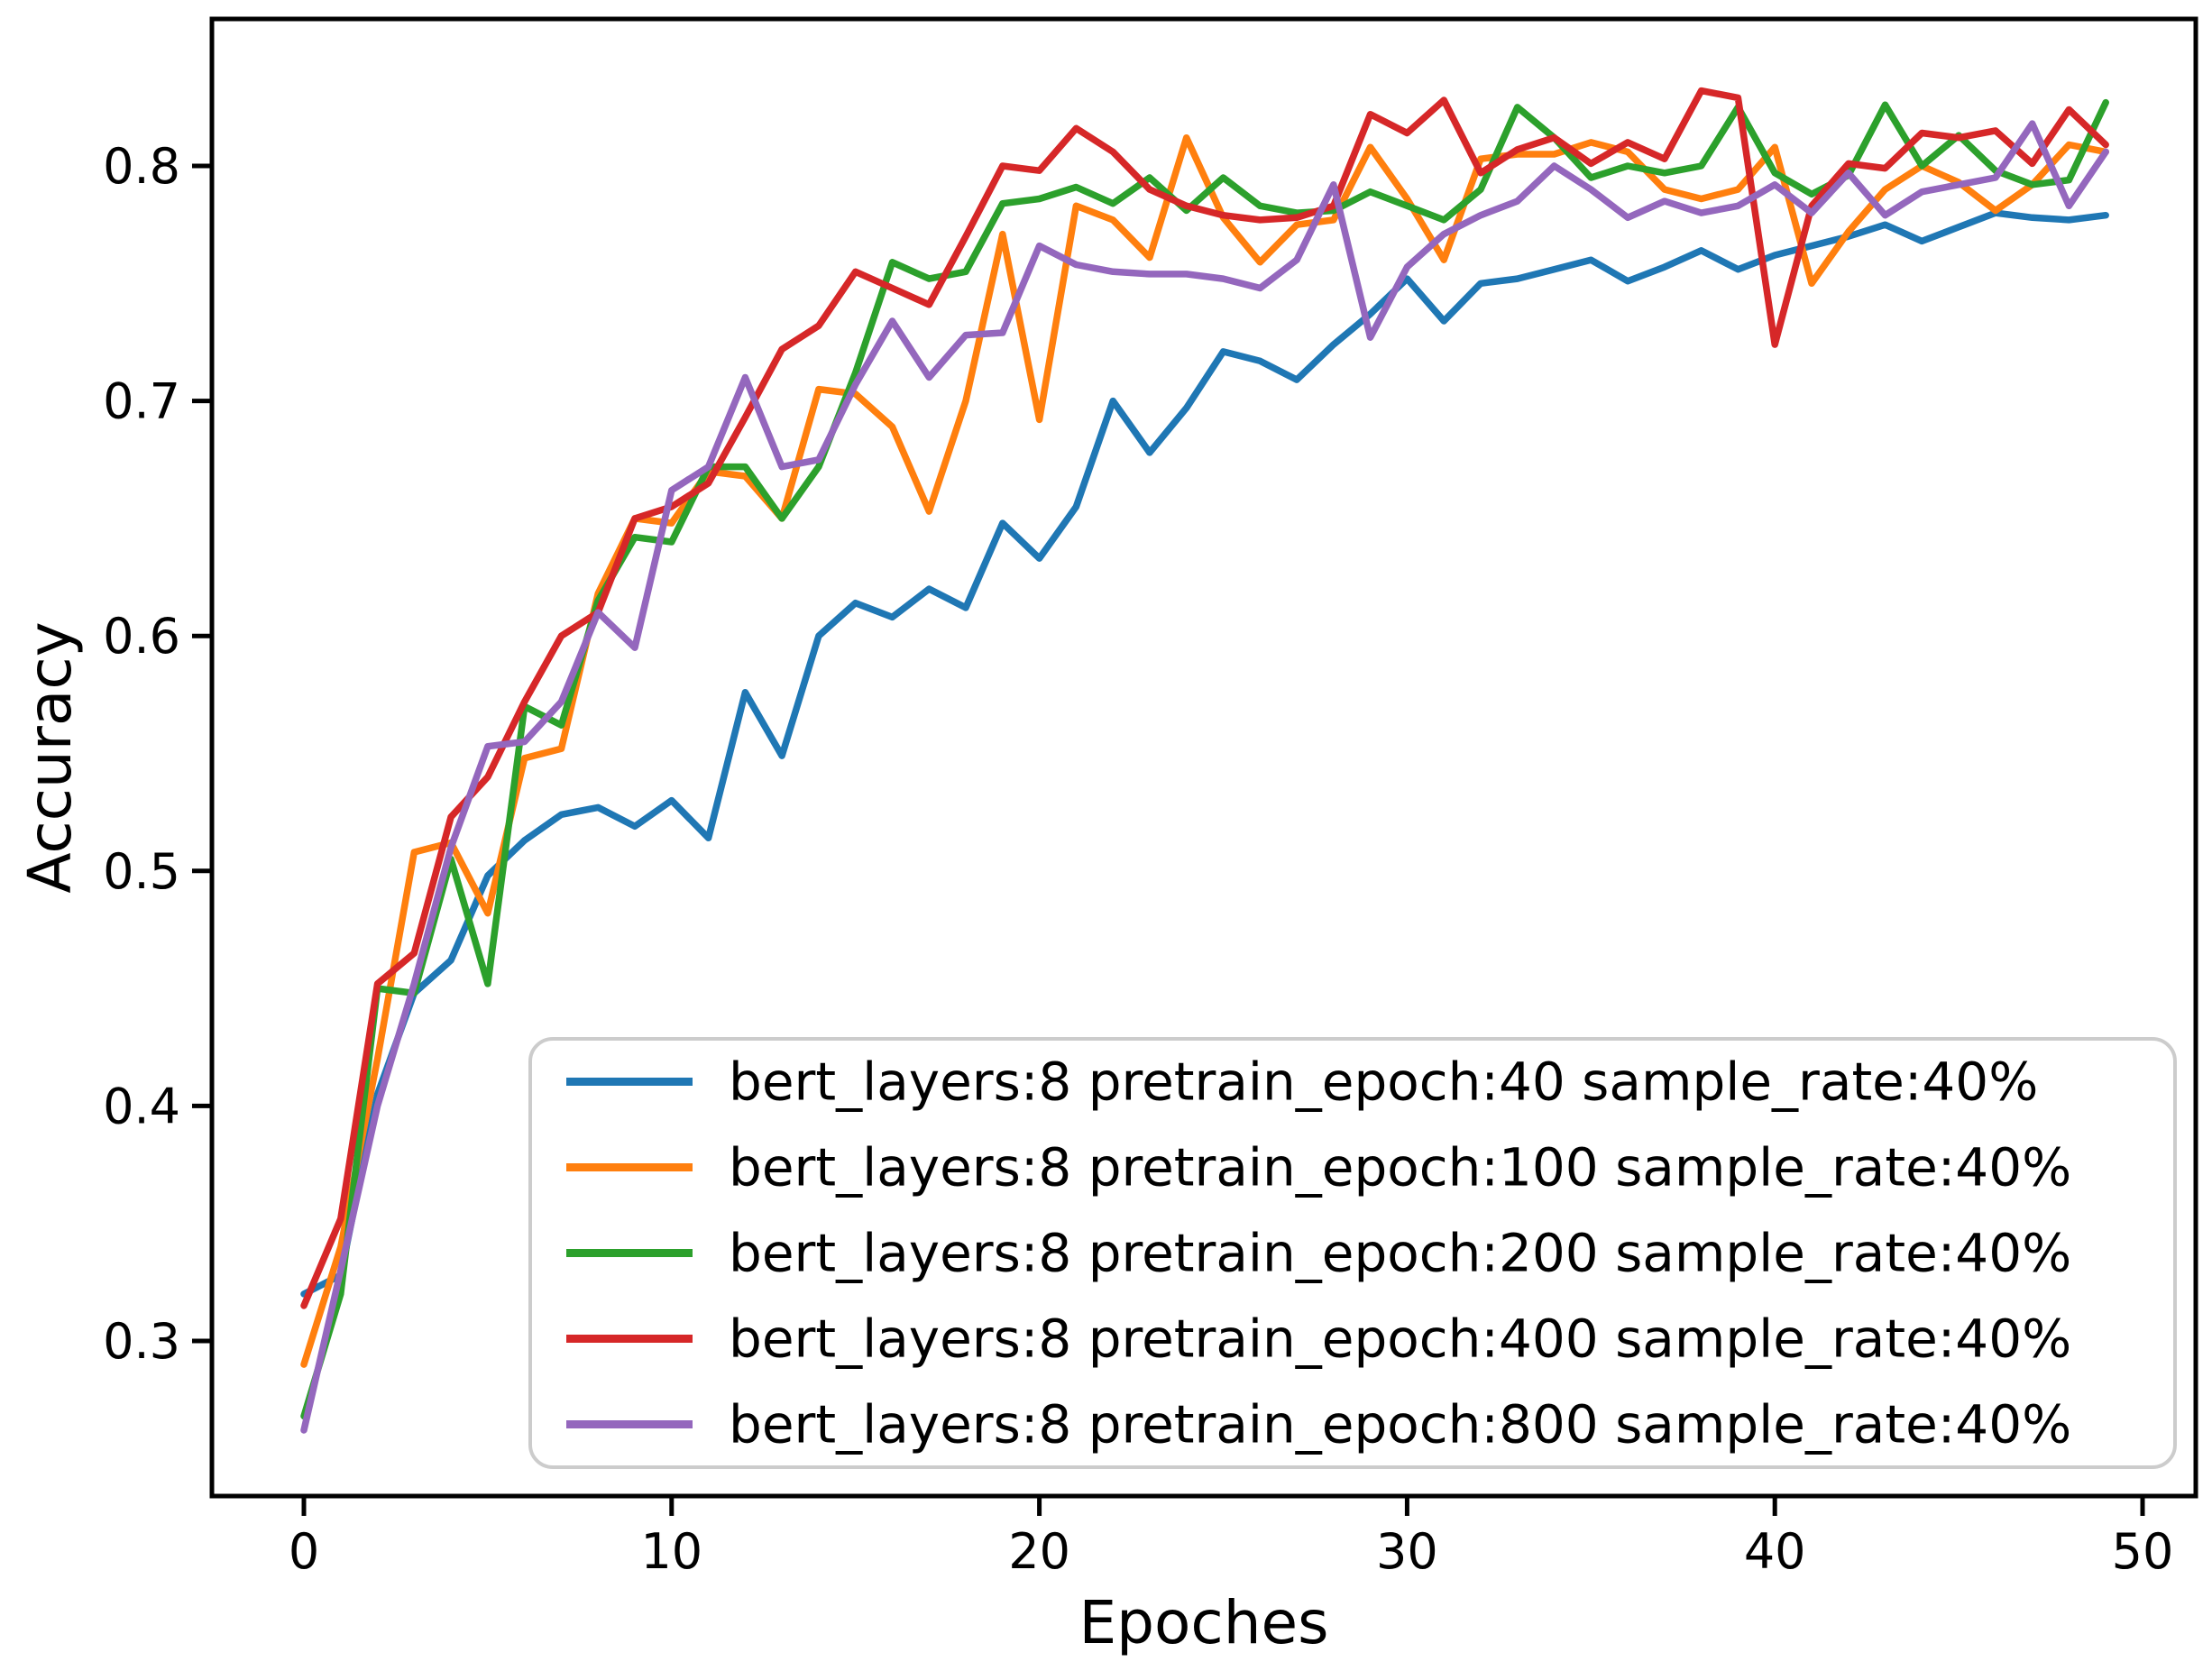 The height and width of the screenshot is (1671, 2212). What do you see at coordinates (141, 401) in the screenshot?
I see `y-tick-label: 0.7` at bounding box center [141, 401].